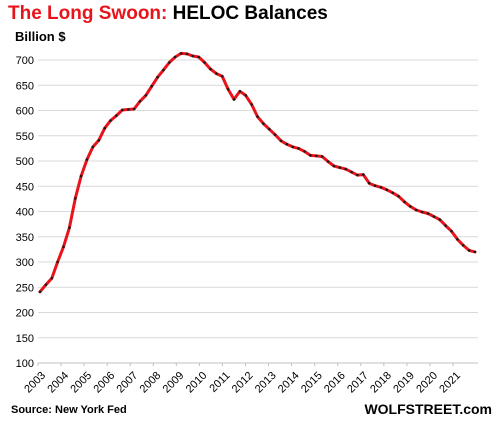 The image size is (502, 428). What do you see at coordinates (40, 36) in the screenshot?
I see `y-axis-unit-label: Billion $` at bounding box center [40, 36].